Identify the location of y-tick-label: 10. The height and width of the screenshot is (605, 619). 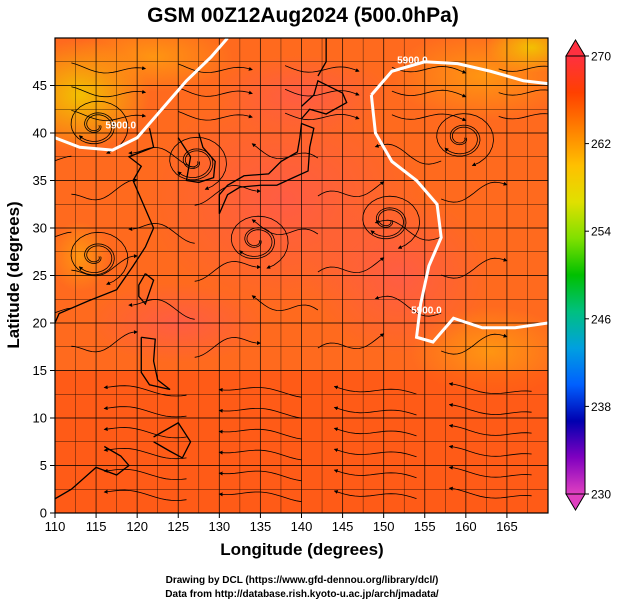
(40, 418).